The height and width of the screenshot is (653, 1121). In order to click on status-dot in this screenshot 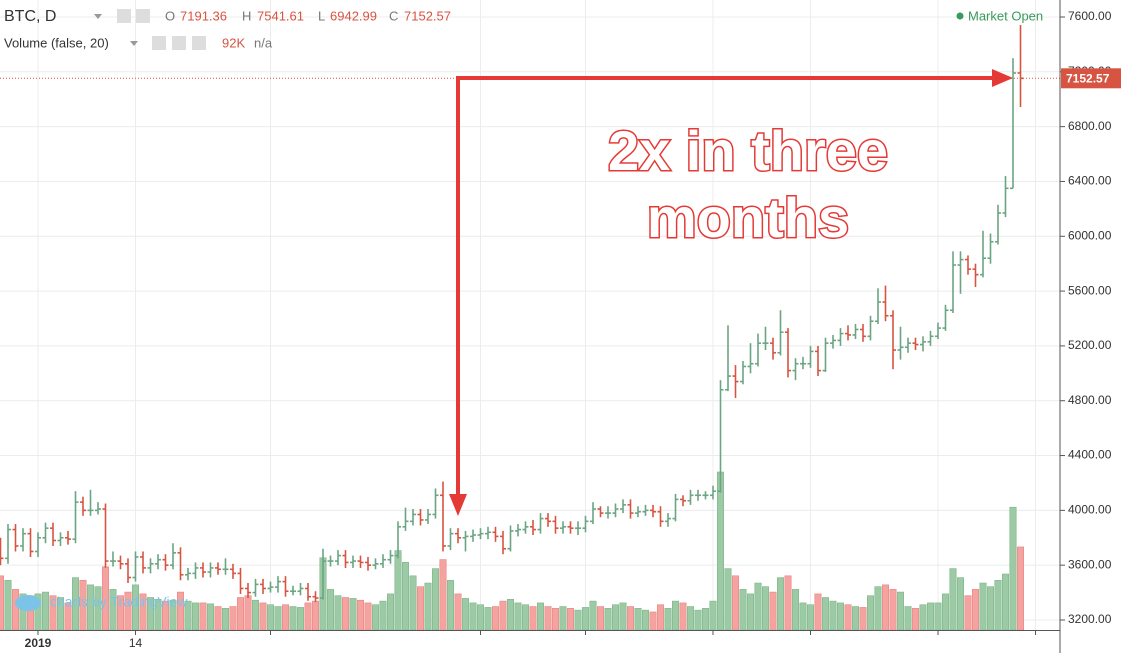, I will do `click(960, 16)`.